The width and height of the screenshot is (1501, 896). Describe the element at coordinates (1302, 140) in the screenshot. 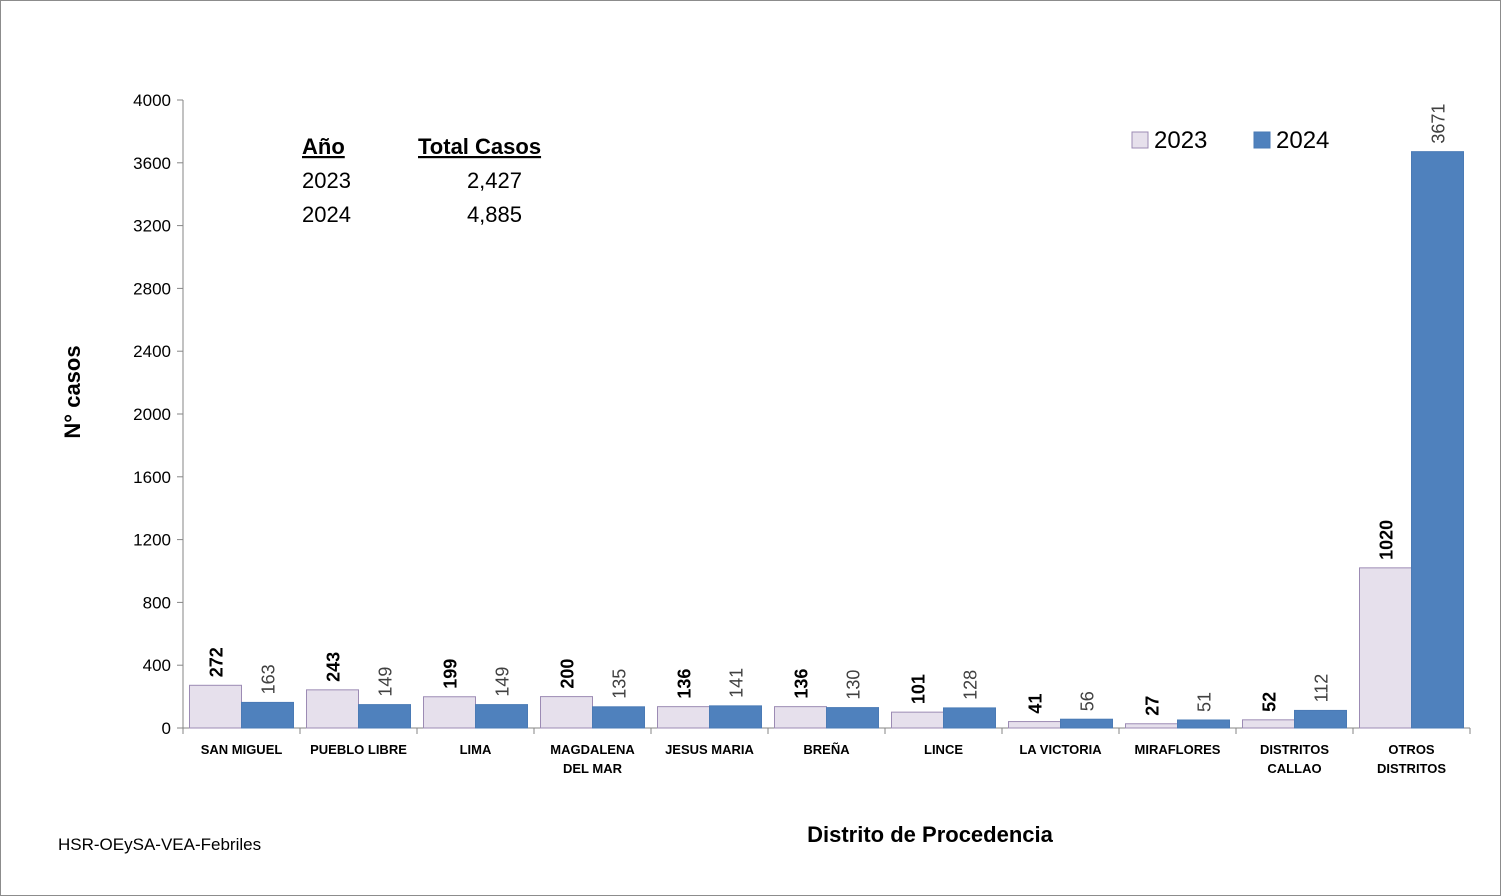

I see `legend-label: 2024` at that location.